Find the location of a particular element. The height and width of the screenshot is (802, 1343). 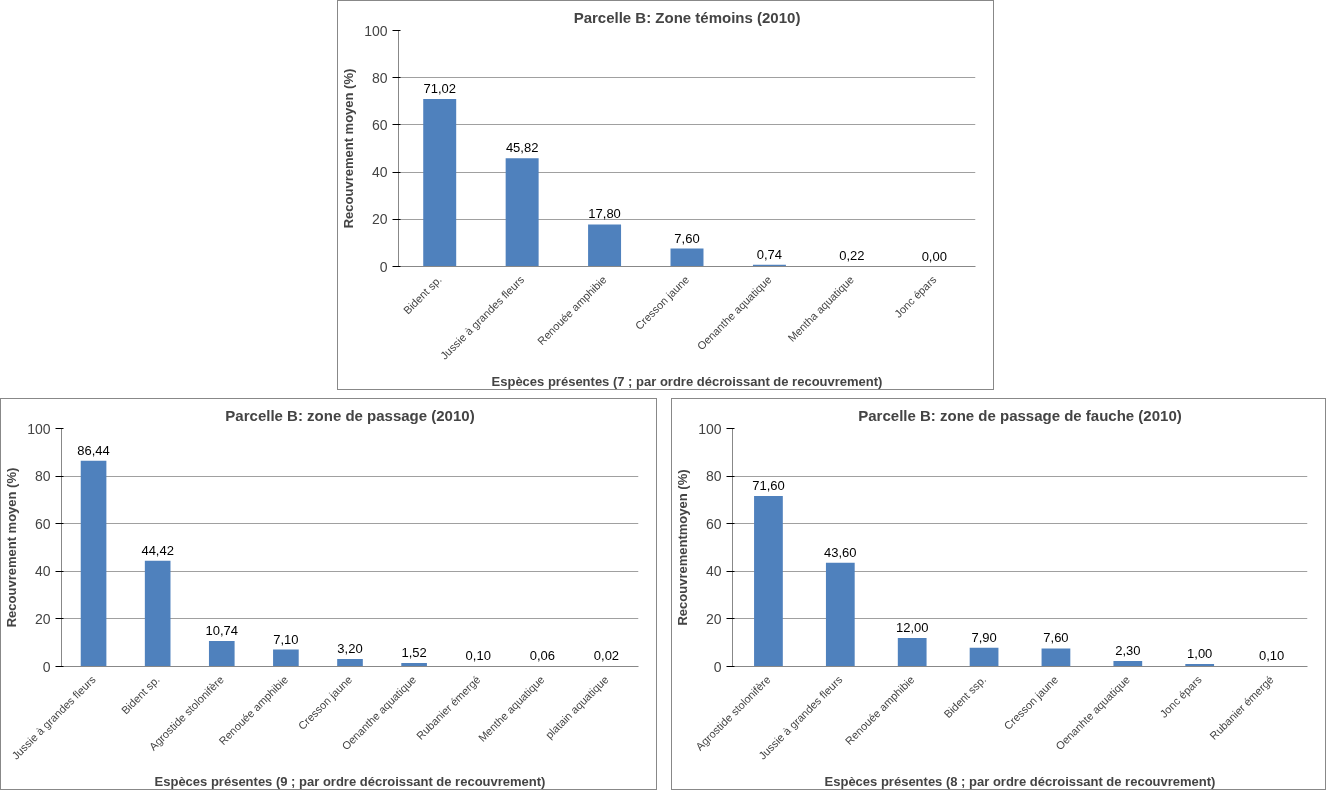

data-label: 2,30 is located at coordinates (1128, 651).